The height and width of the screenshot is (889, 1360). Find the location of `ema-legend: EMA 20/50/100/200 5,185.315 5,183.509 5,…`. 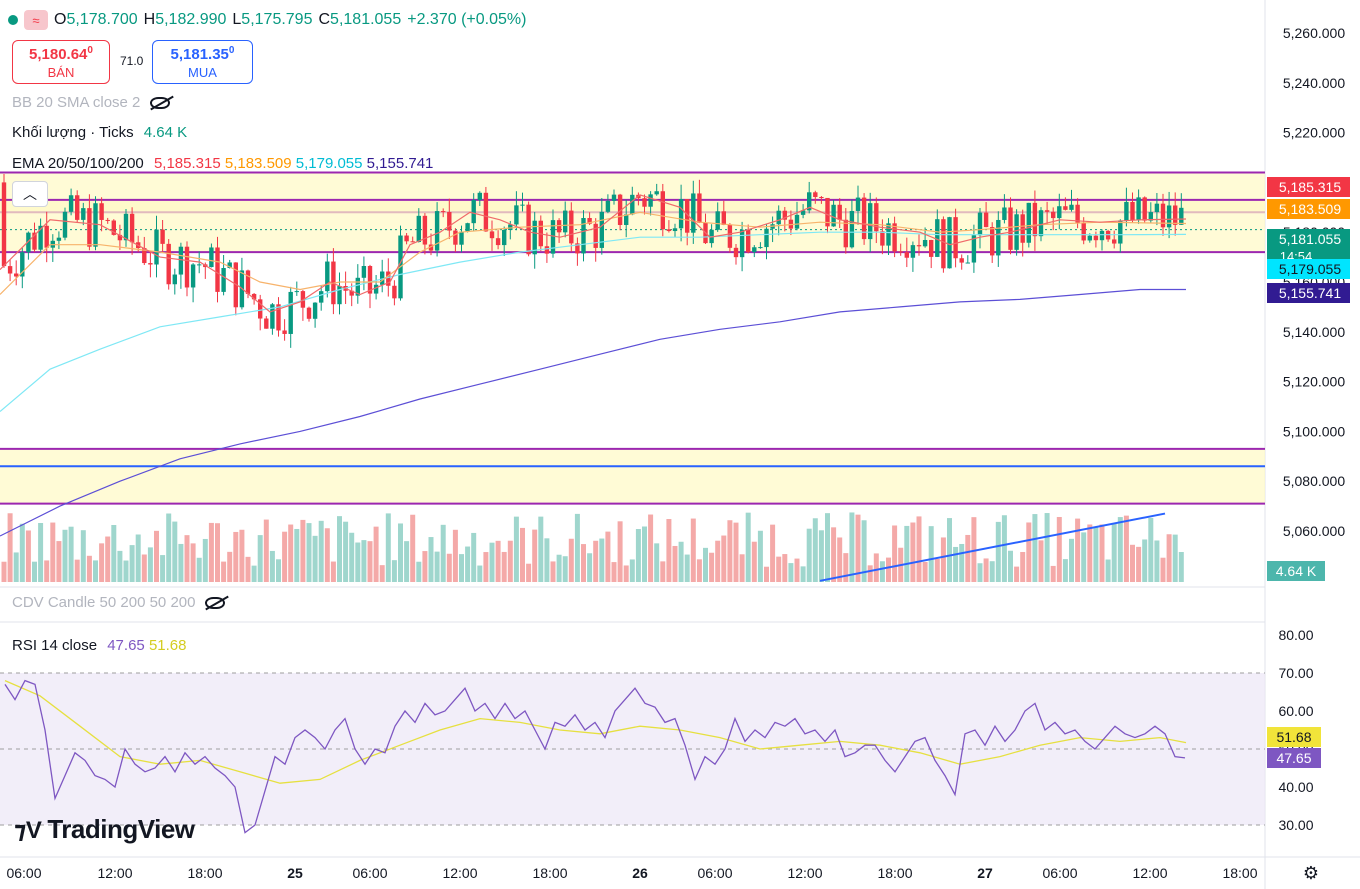

ema-legend: EMA 20/50/100/200 5,185.315 5,183.509 5,… is located at coordinates (222, 163).